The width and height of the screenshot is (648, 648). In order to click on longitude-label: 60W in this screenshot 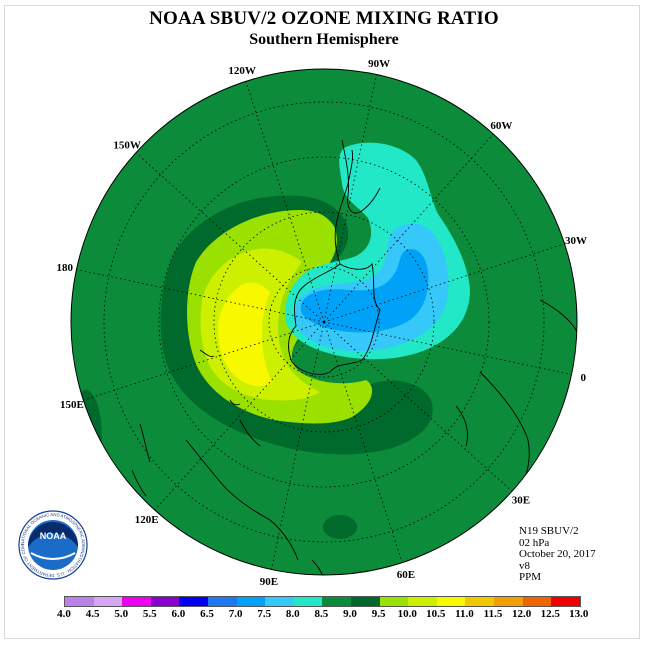, I will do `click(501, 126)`.